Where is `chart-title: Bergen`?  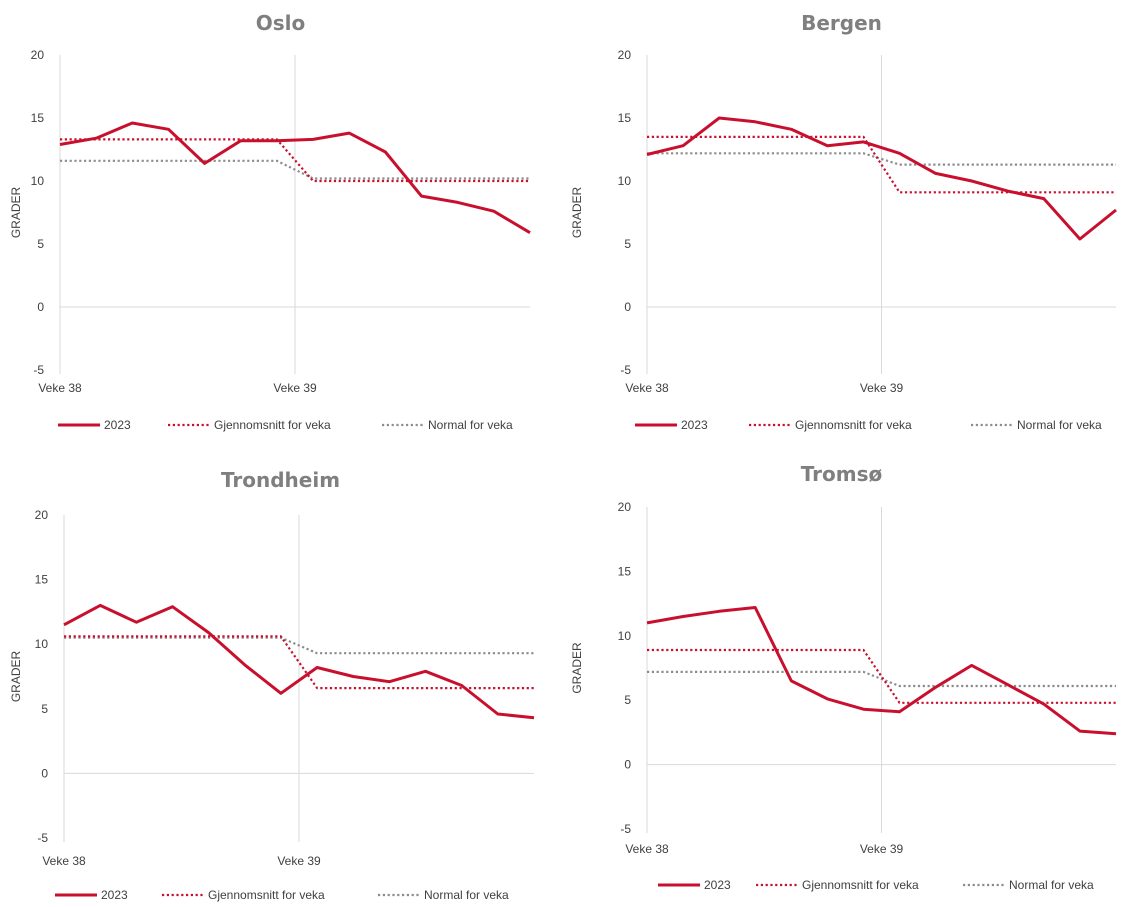
chart-title: Bergen is located at coordinates (841, 23).